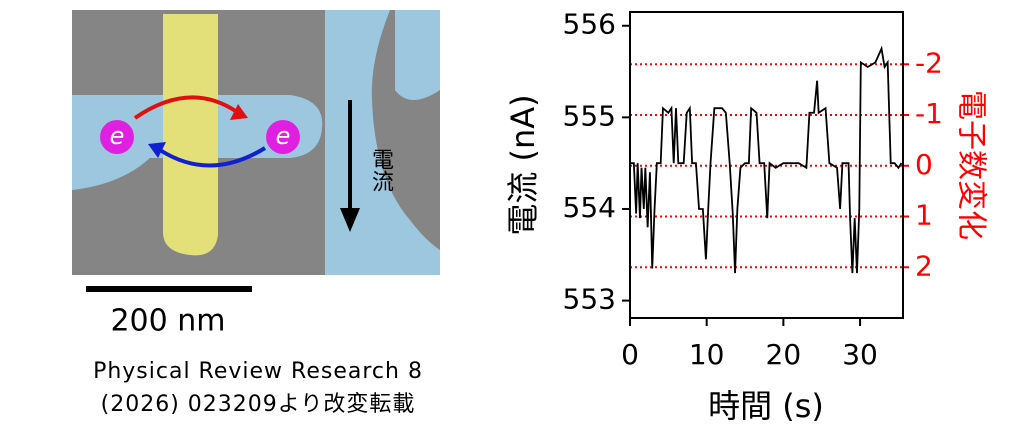  I want to click on y-tick-label: 556, so click(589, 24).